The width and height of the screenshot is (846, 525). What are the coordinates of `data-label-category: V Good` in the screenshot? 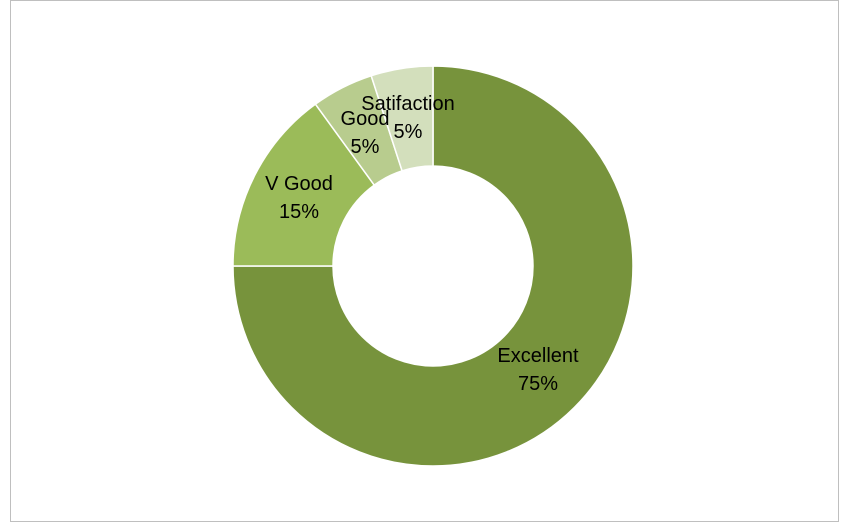 It's located at (299, 184).